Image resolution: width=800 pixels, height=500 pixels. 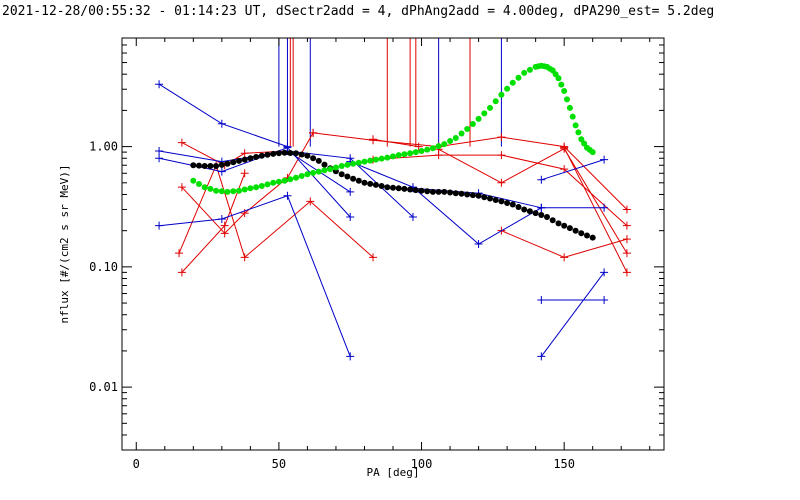 I want to click on blue-series-line, so click(x=446, y=203).